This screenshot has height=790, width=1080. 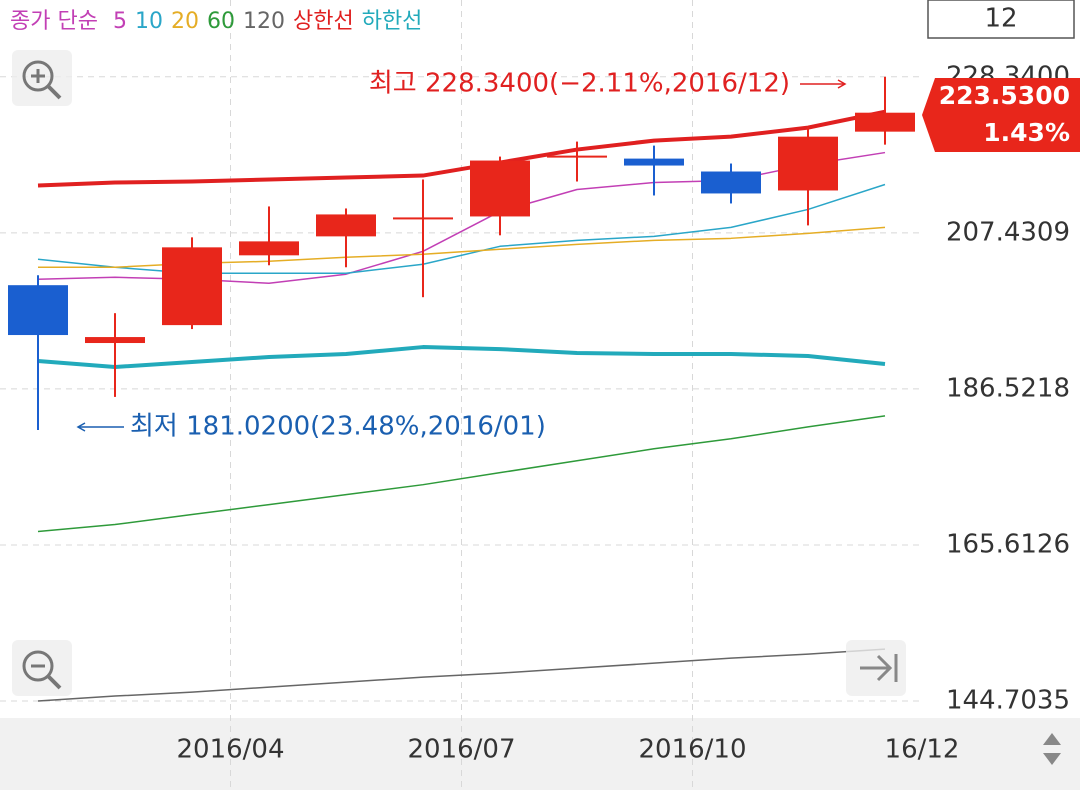 I want to click on y-tick-label: 144.7035, so click(x=1008, y=701).